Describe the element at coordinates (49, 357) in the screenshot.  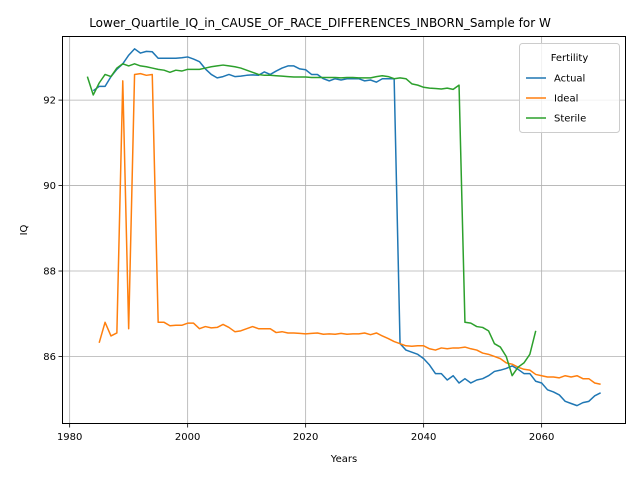
I see `y-tick-label: 86` at that location.